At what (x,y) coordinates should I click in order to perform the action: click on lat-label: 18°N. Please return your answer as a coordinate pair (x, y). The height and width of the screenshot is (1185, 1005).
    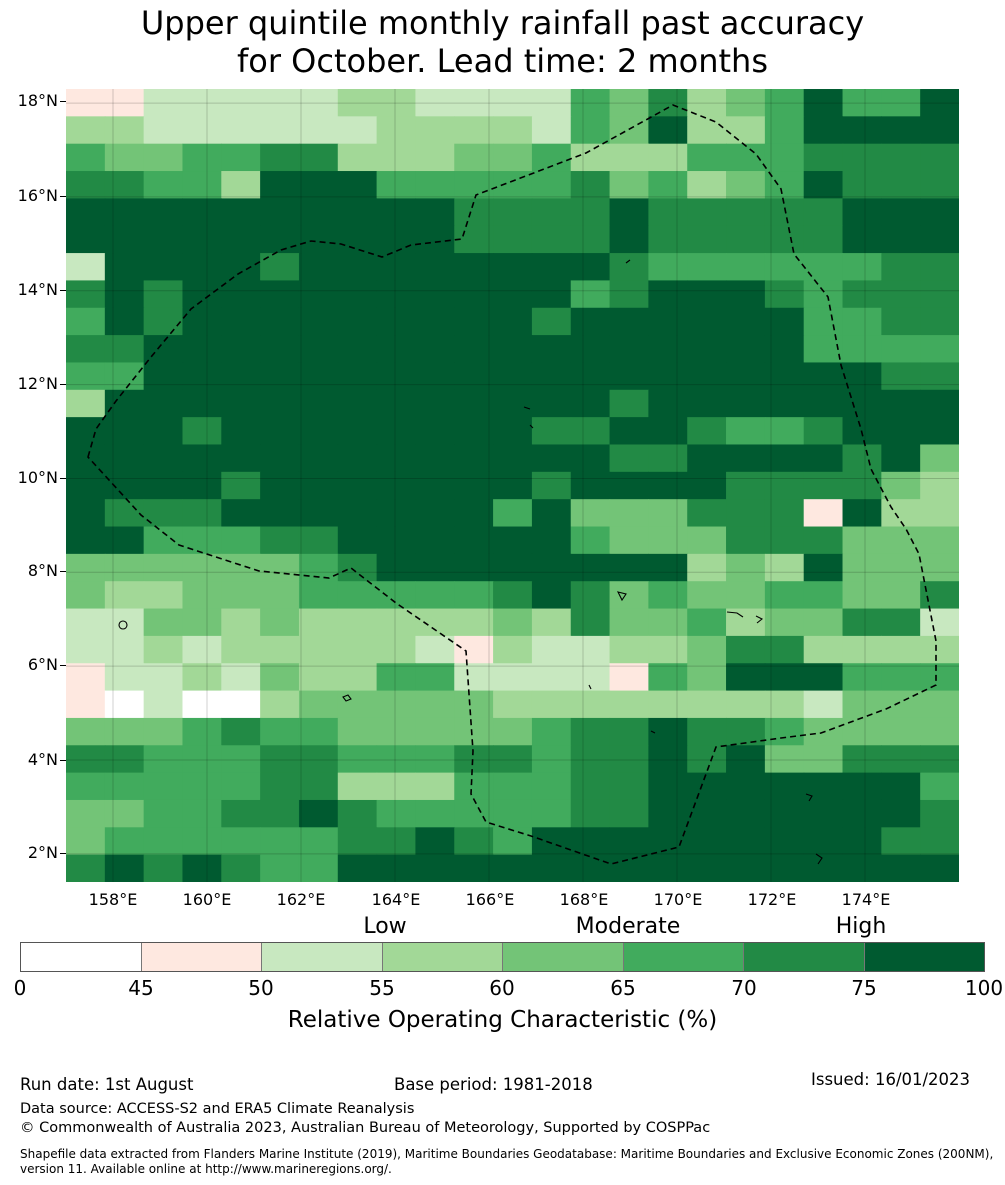
    Looking at the image, I should click on (33, 101).